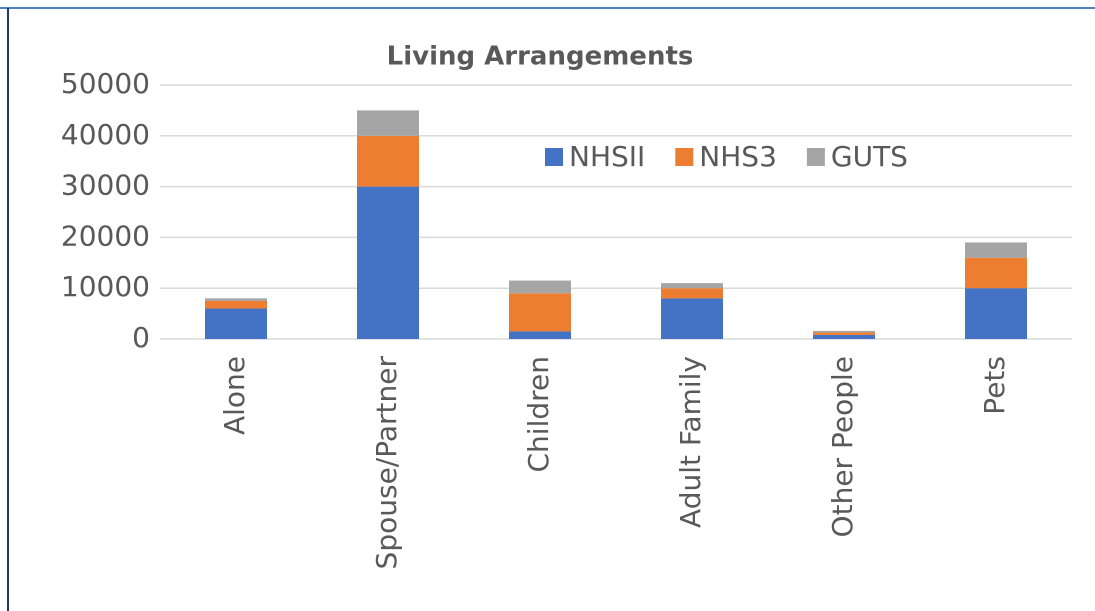 Image resolution: width=1095 pixels, height=611 pixels. What do you see at coordinates (105, 134) in the screenshot?
I see `y-tick-label: 40000` at bounding box center [105, 134].